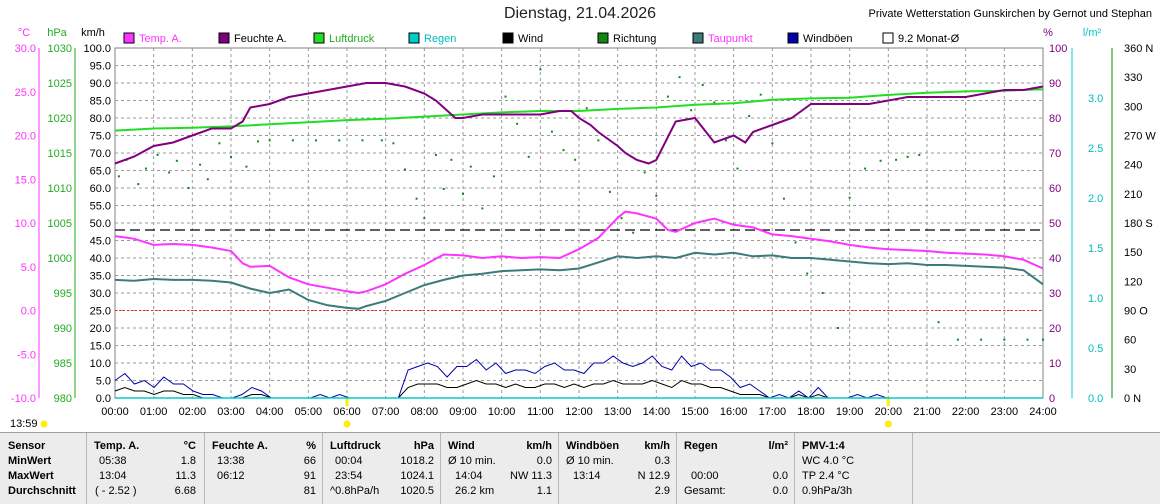  What do you see at coordinates (224, 38) in the screenshot?
I see `legend-swatch` at bounding box center [224, 38].